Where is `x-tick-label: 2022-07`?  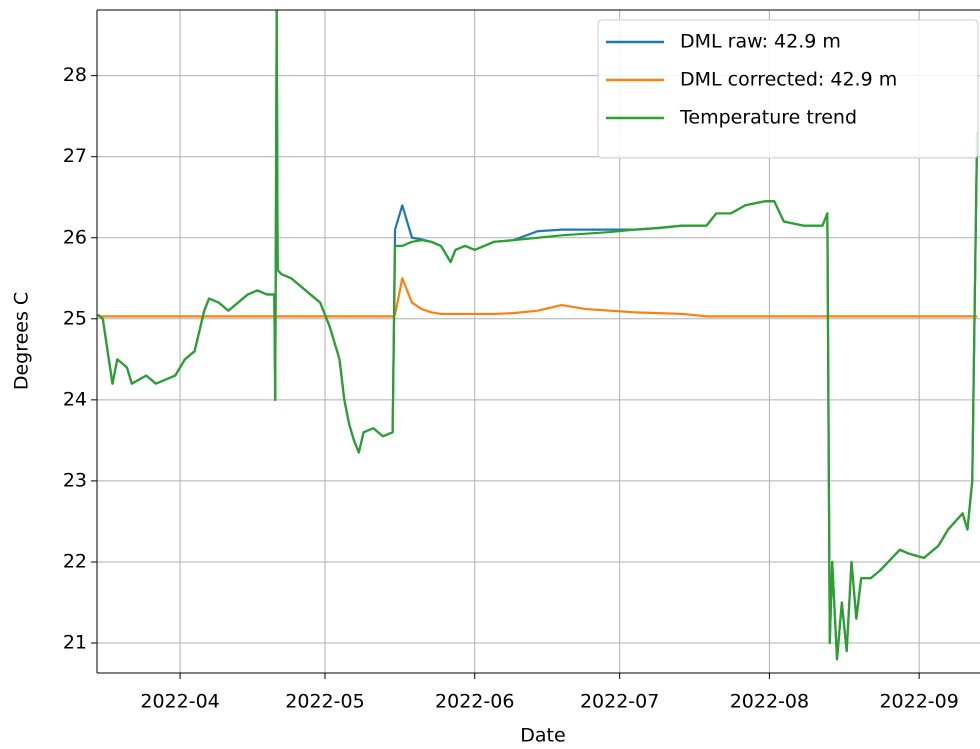 x-tick-label: 2022-07 is located at coordinates (619, 702).